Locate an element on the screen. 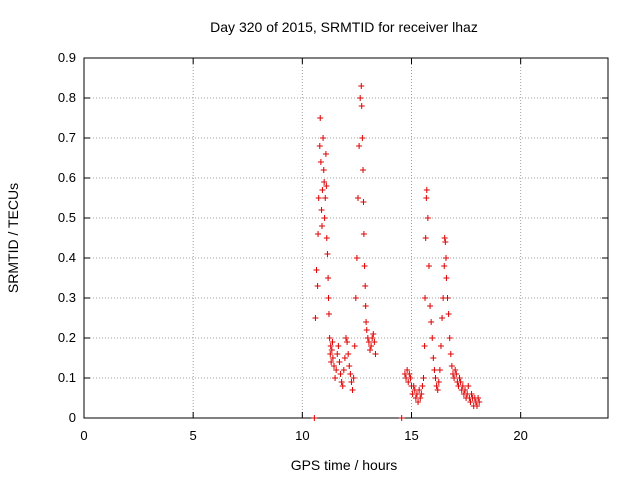 Image resolution: width=640 pixels, height=480 pixels. y-tick-label: 0 is located at coordinates (72, 417).